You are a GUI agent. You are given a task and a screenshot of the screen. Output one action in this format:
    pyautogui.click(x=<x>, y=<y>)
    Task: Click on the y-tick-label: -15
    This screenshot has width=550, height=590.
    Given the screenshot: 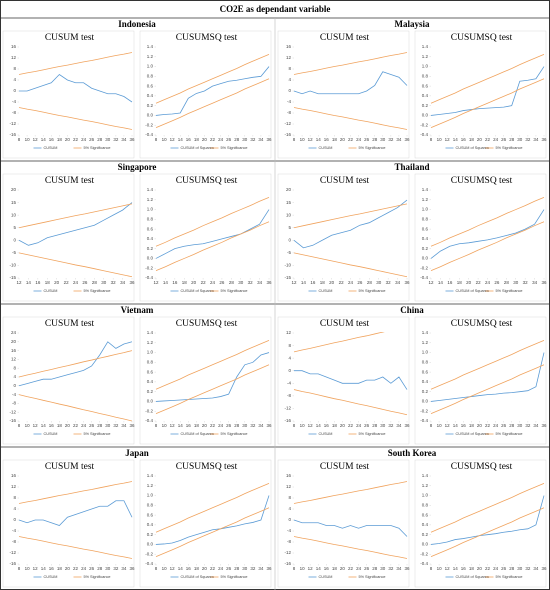 What is the action you would take?
    pyautogui.click(x=287, y=277)
    